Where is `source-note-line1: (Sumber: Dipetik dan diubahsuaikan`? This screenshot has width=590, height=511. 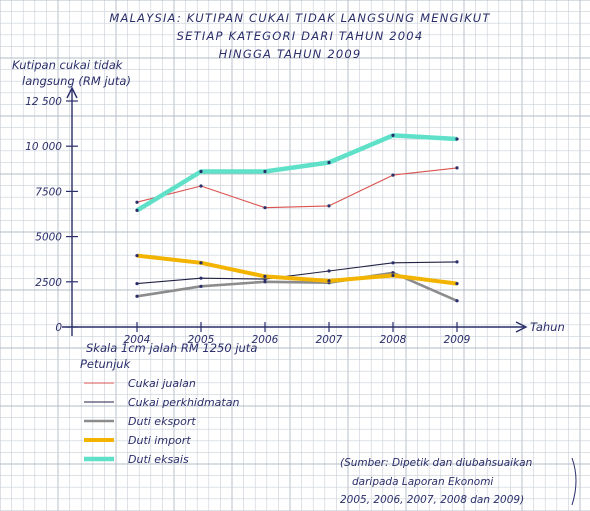
source-note-line1: (Sumber: Dipetik dan diubahsuaikan is located at coordinates (436, 463).